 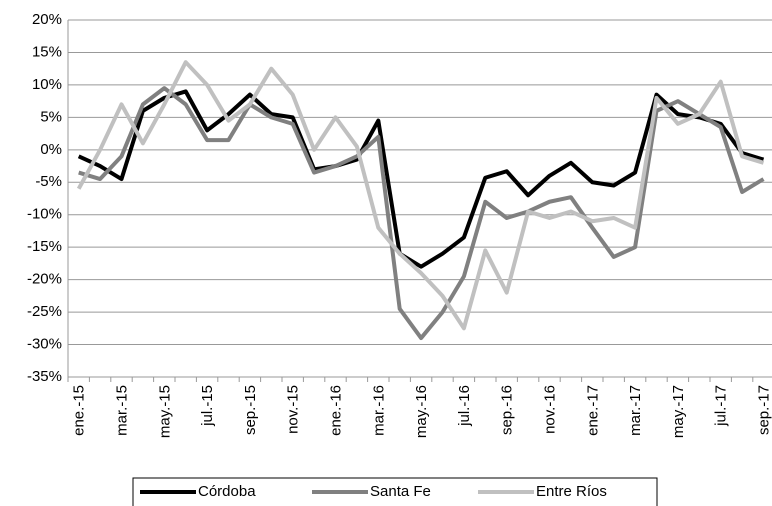 I want to click on y-tick-label: 15%, so click(x=47, y=51).